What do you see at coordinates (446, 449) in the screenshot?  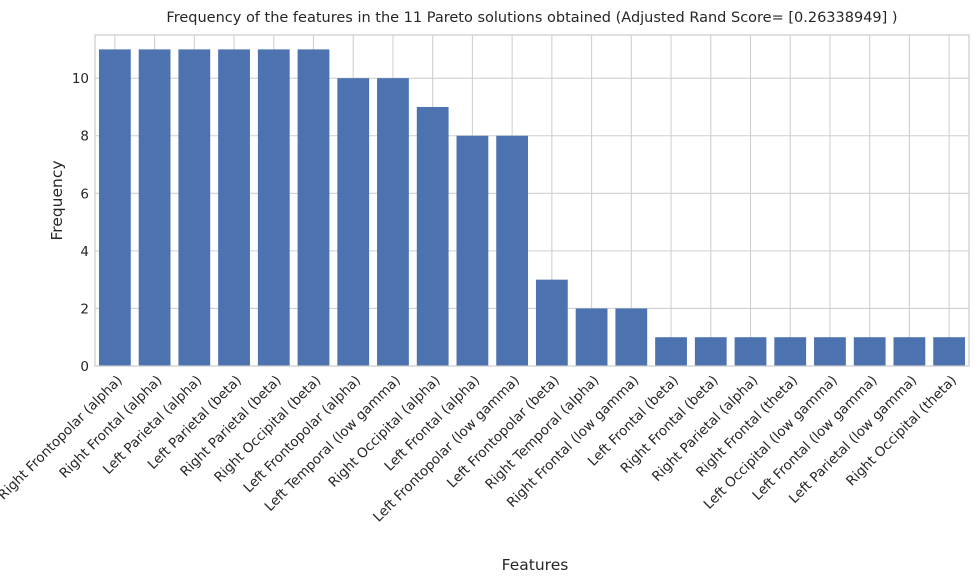 I see `x-tick-label: Left Frontopolar (low gamma)` at bounding box center [446, 449].